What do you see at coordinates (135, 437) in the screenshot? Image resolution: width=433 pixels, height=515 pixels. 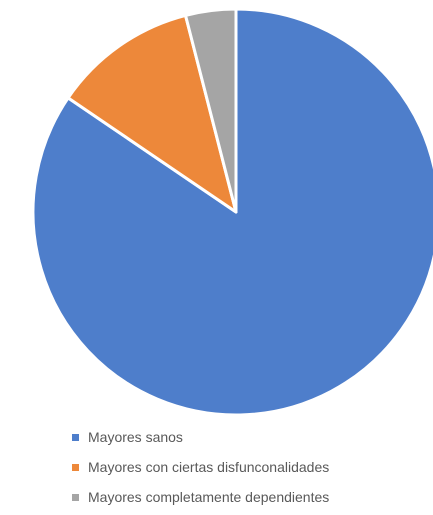 I see `legend-label-mayores-sanos: Mayores sanos` at bounding box center [135, 437].